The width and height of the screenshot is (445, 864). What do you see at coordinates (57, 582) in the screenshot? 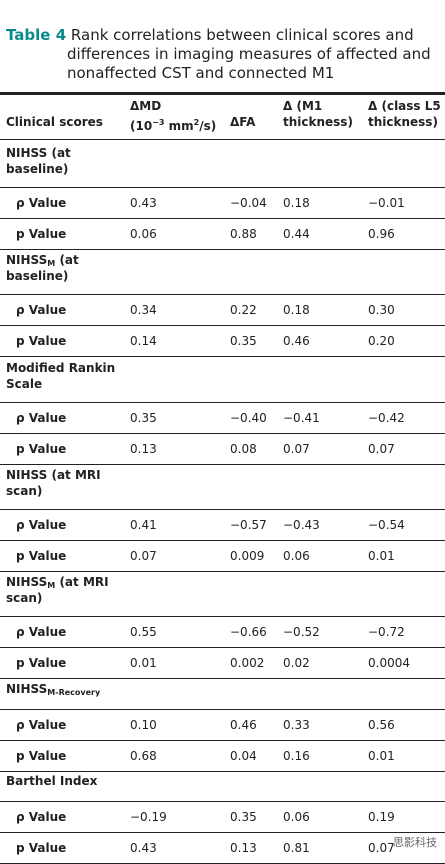
I see `section-title: NIHSSM (at MRI` at bounding box center [57, 582].